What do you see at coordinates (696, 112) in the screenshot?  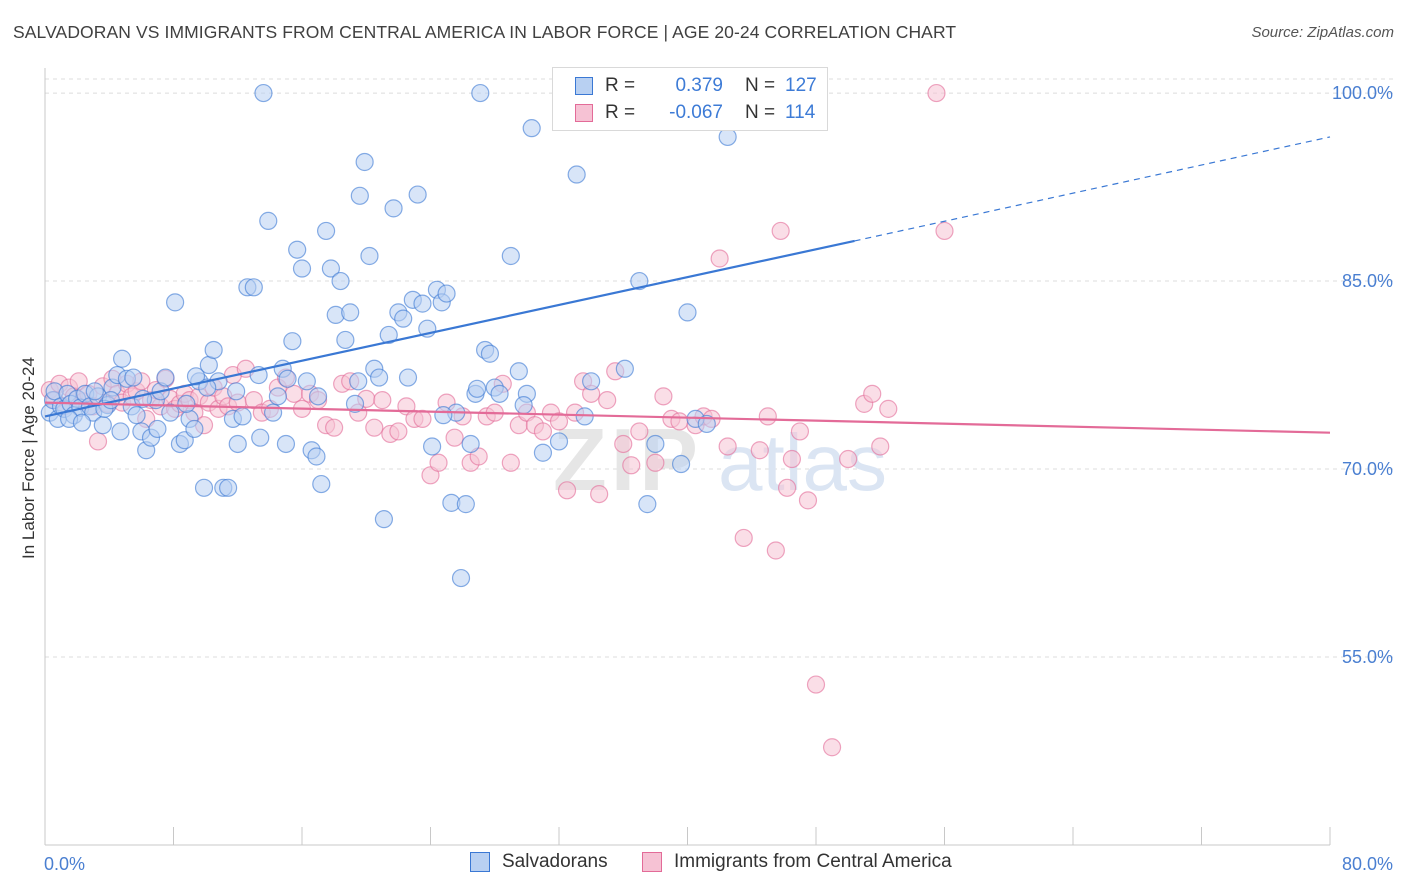 I see `legend-r-value: -0.067` at bounding box center [696, 112].